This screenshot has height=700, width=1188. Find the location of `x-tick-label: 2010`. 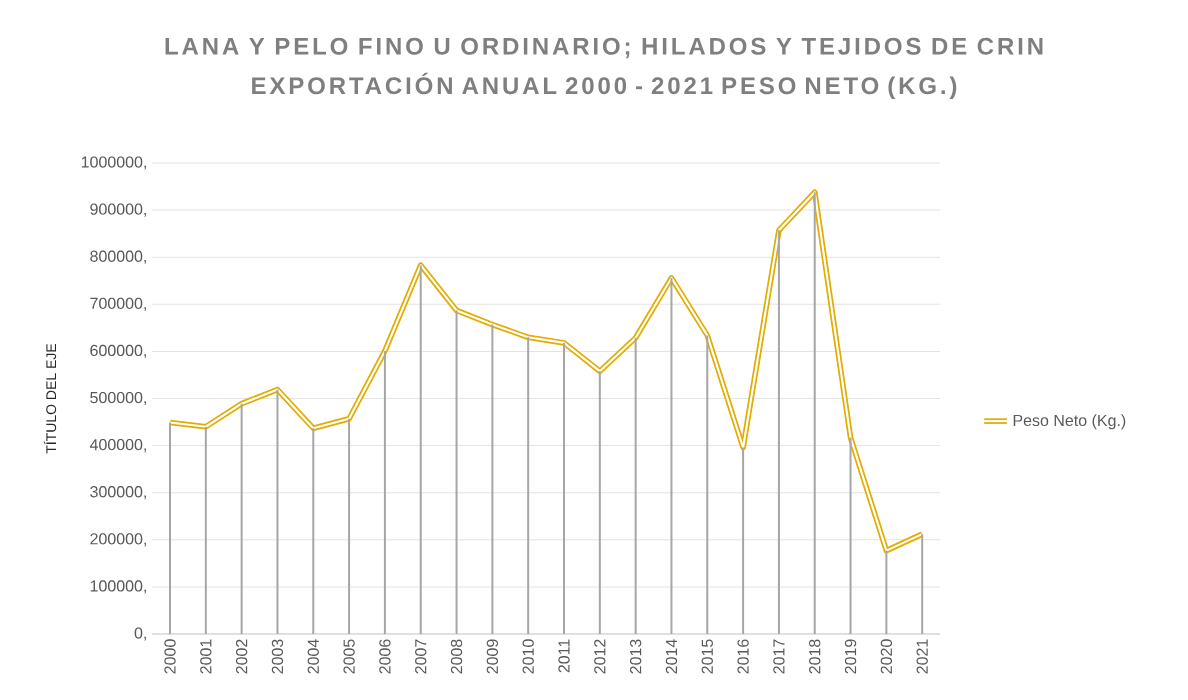

x-tick-label: 2010 is located at coordinates (528, 656).